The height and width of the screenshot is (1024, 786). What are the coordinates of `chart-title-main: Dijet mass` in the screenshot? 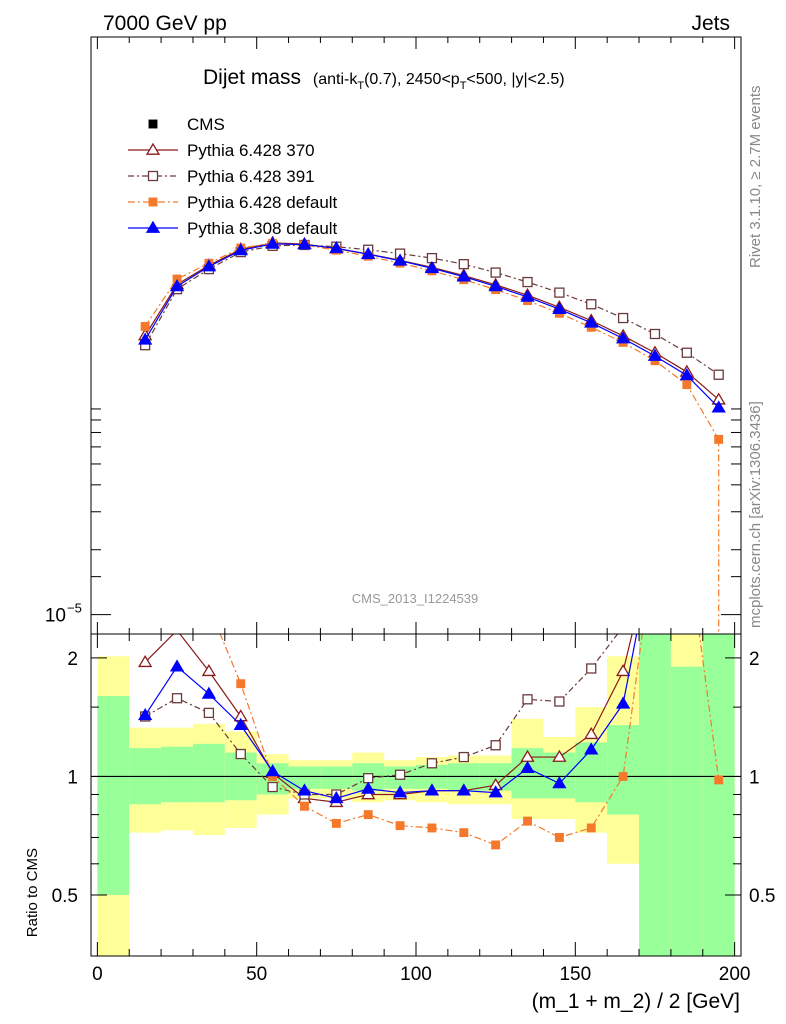 It's located at (252, 77).